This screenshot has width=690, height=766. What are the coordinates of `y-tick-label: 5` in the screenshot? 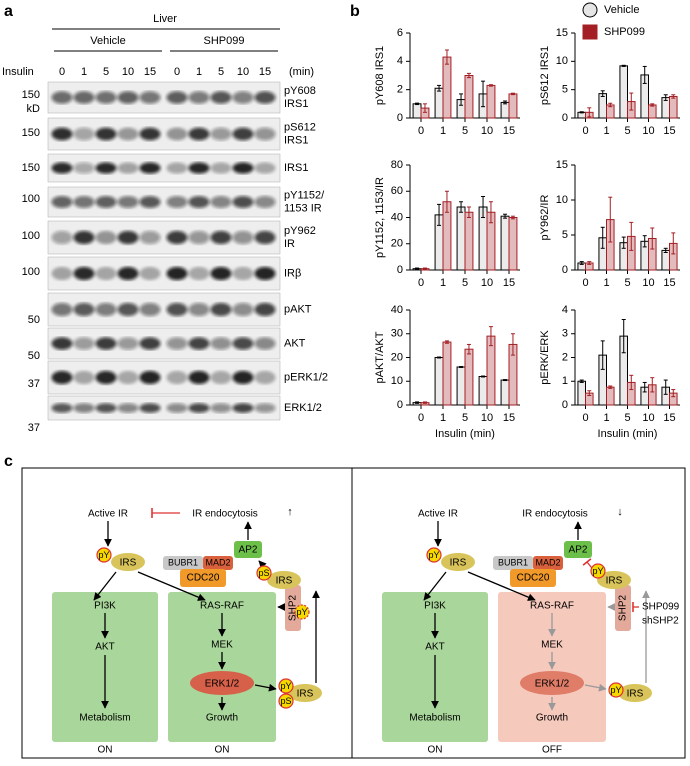 It's located at (565, 90).